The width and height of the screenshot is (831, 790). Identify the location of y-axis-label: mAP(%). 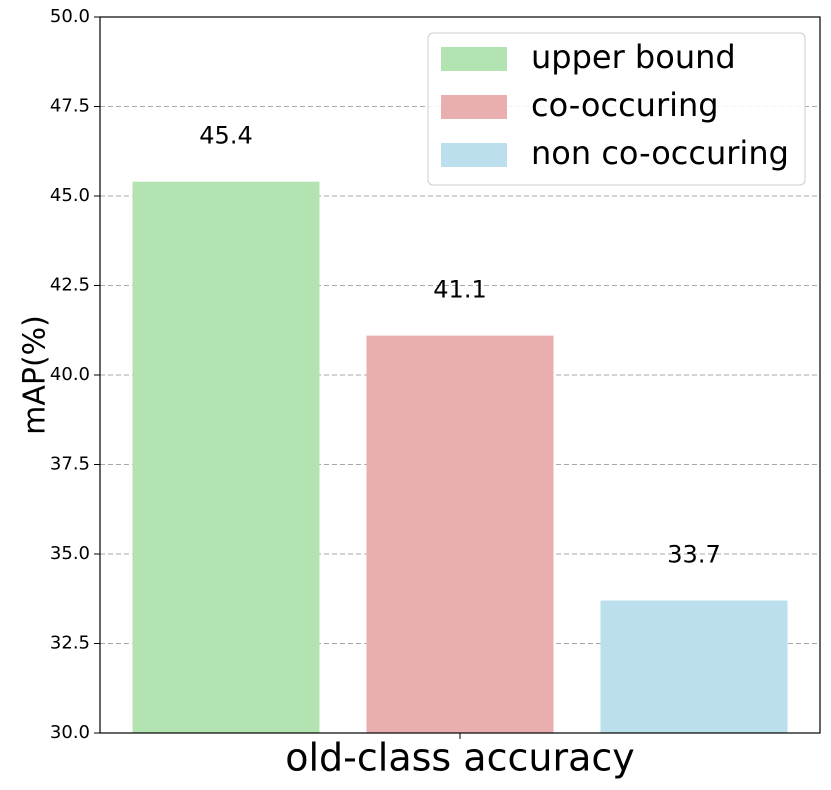
(35, 375).